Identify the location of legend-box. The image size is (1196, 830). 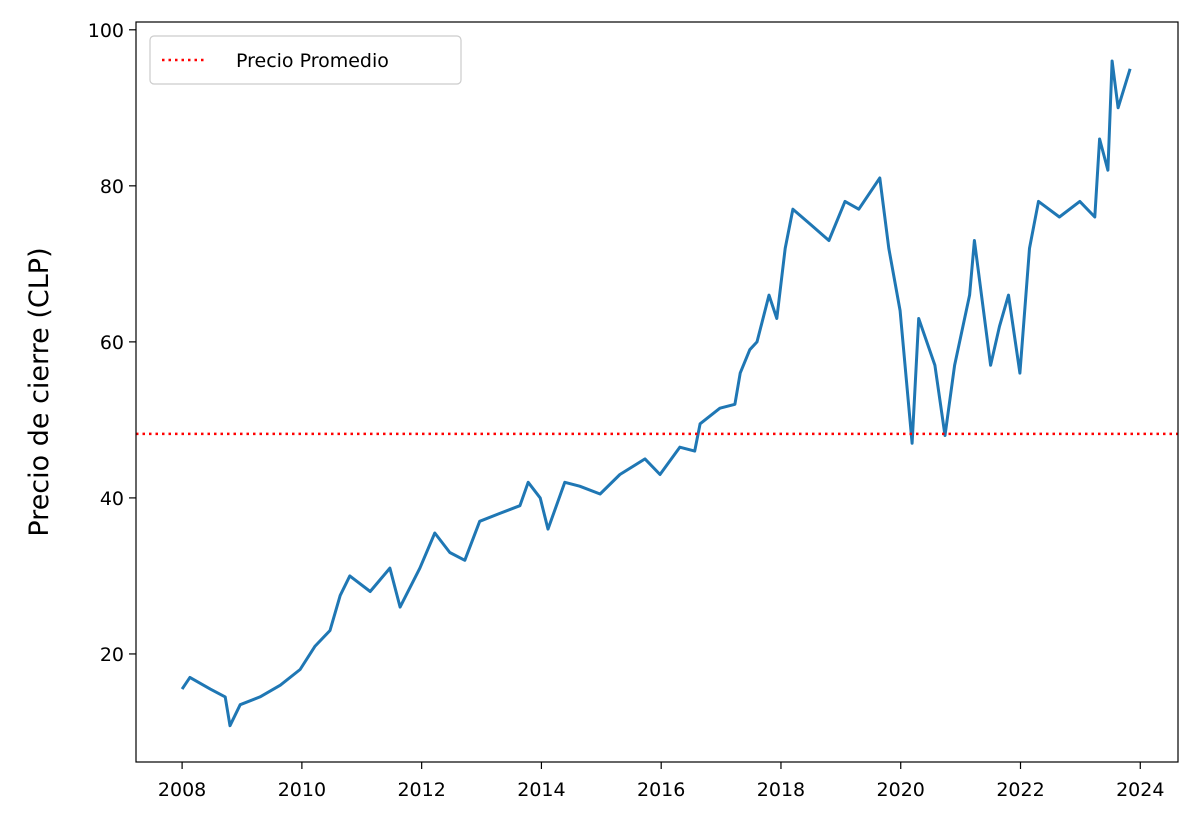
(305, 60).